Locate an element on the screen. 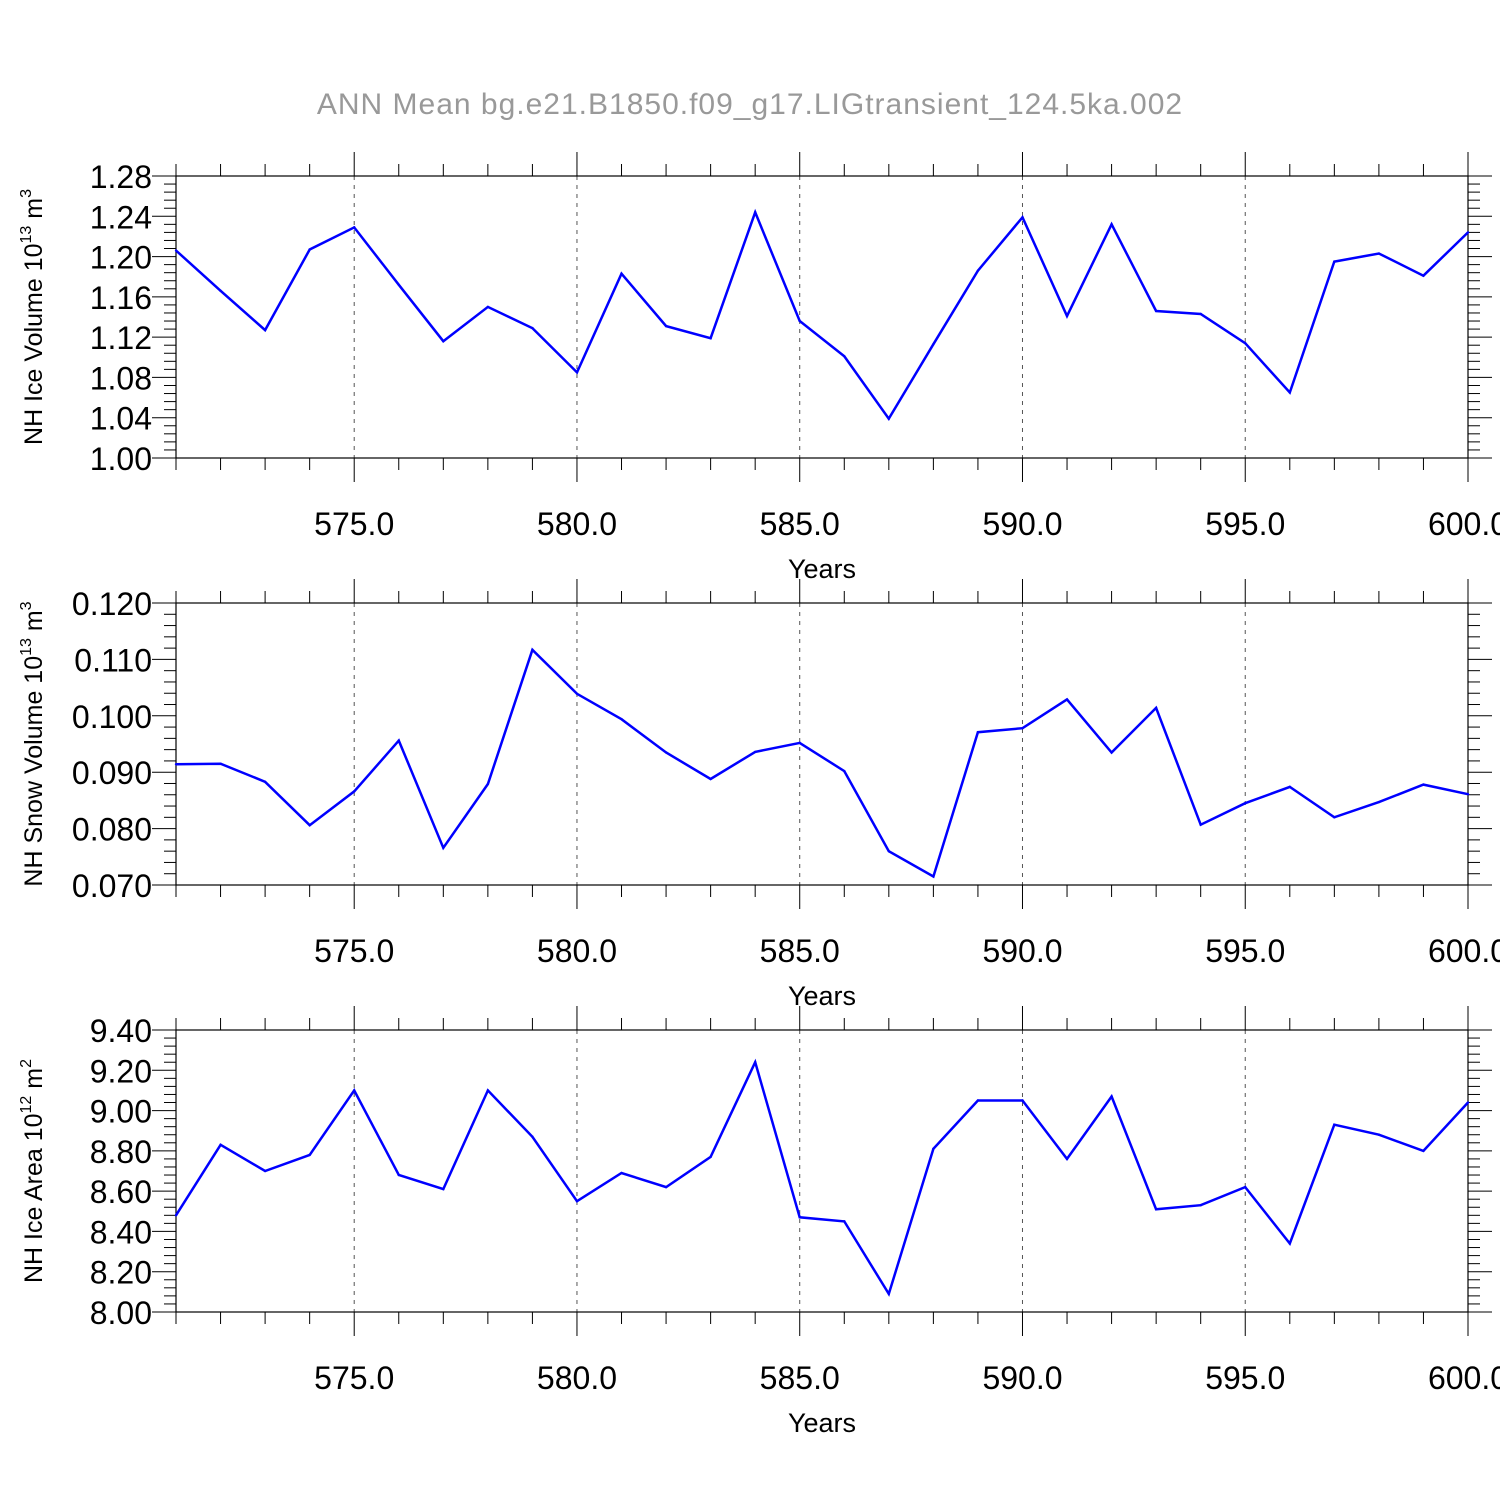  y-axis-label-part: NH Snow Volume 10 is located at coordinates (34, 771).